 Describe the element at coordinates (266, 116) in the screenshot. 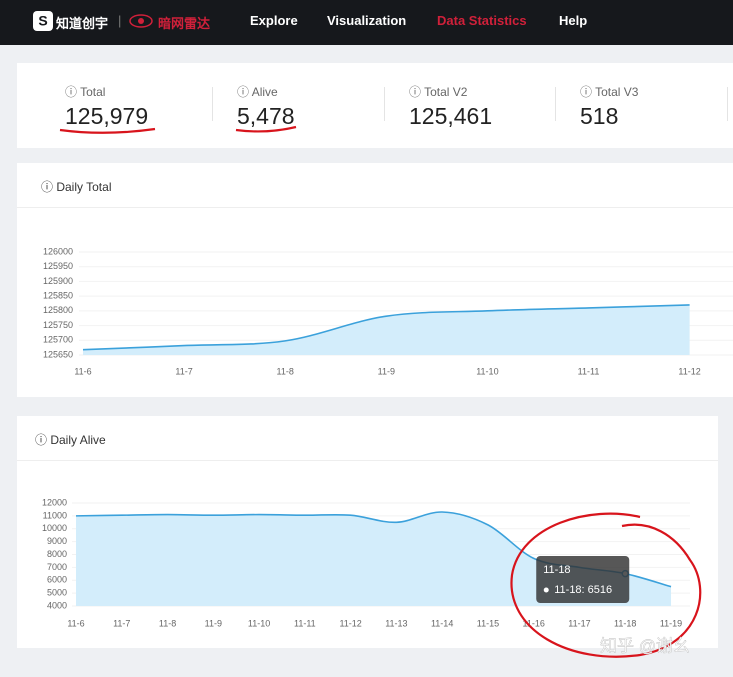

I see `stat-value: 5,478` at that location.